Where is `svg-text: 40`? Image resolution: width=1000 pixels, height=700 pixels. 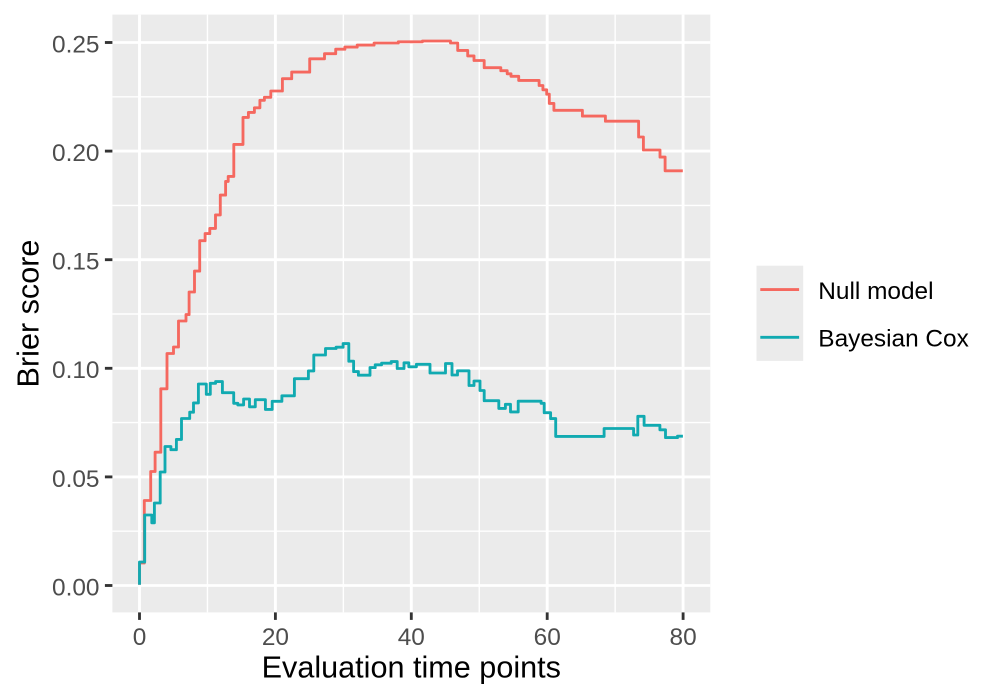 svg-text: 40 is located at coordinates (411, 637).